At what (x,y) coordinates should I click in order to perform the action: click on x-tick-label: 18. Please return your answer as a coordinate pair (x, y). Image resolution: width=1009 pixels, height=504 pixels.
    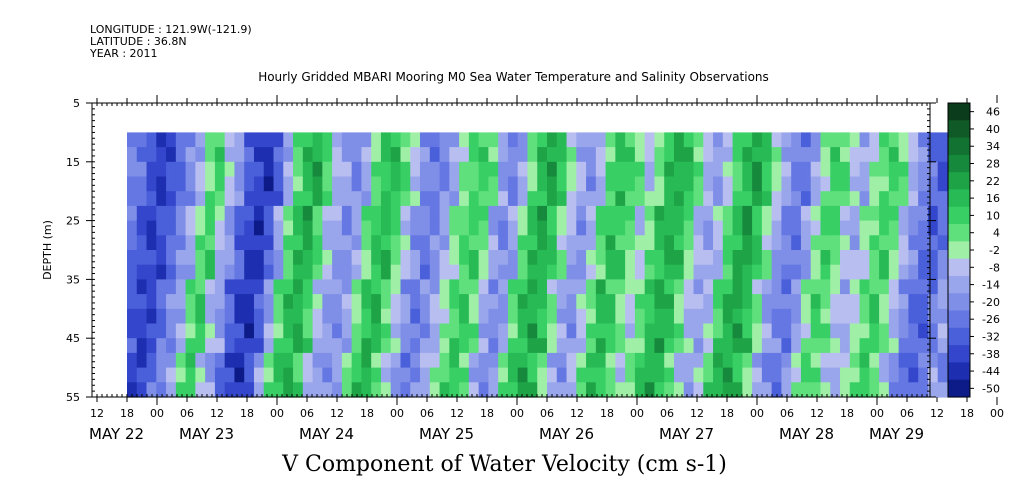
    Looking at the image, I should click on (967, 413).